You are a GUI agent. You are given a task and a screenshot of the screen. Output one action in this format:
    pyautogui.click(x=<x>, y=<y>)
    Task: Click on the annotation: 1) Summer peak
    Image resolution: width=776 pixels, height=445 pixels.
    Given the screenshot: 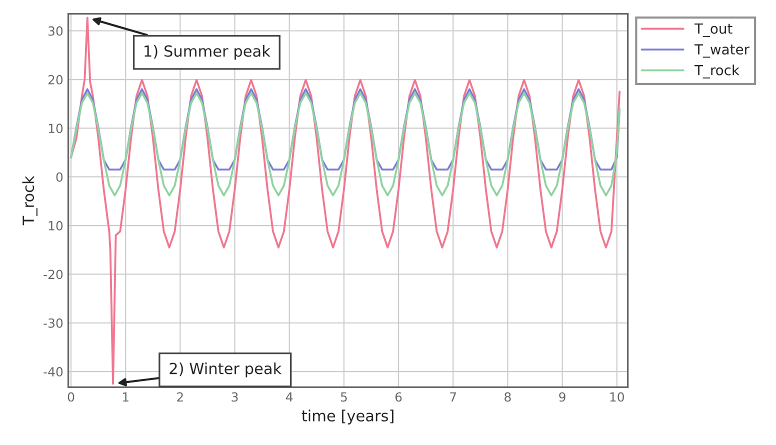 What is the action you would take?
    pyautogui.click(x=207, y=52)
    